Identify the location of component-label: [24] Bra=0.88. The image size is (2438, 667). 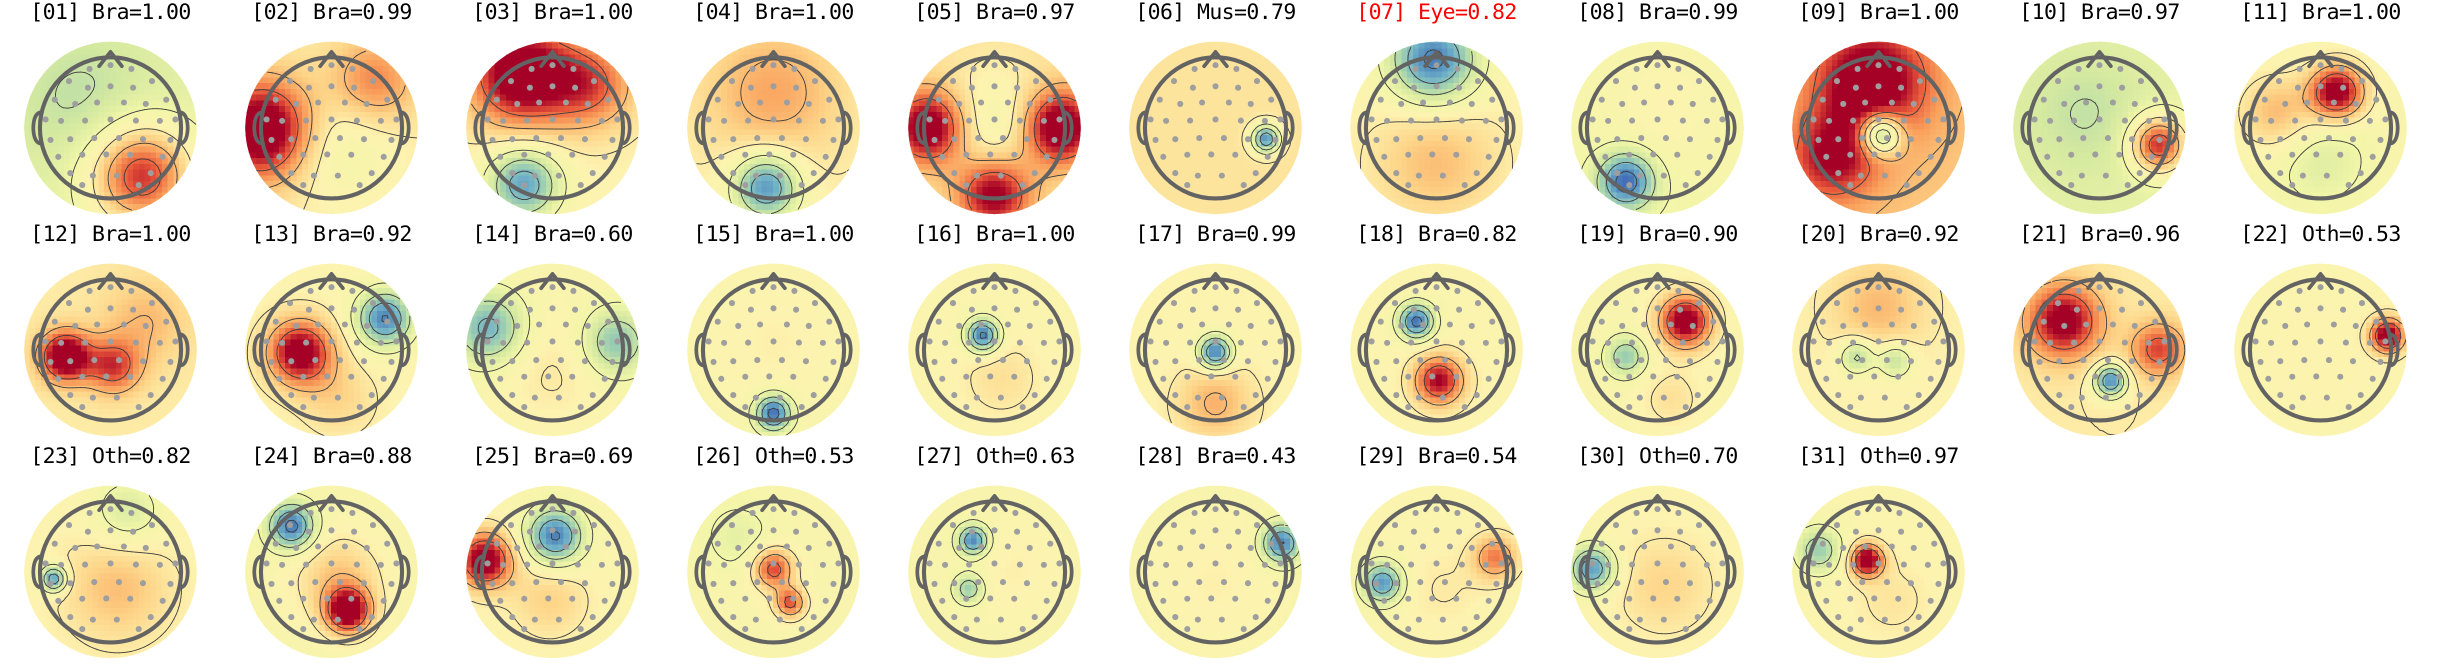
(331, 457).